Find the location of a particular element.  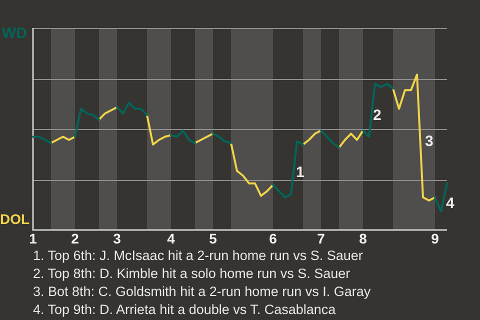

text: 2. Top 8th: D. Kimble hit a solo home run vs S. Sauer is located at coordinates (192, 274).